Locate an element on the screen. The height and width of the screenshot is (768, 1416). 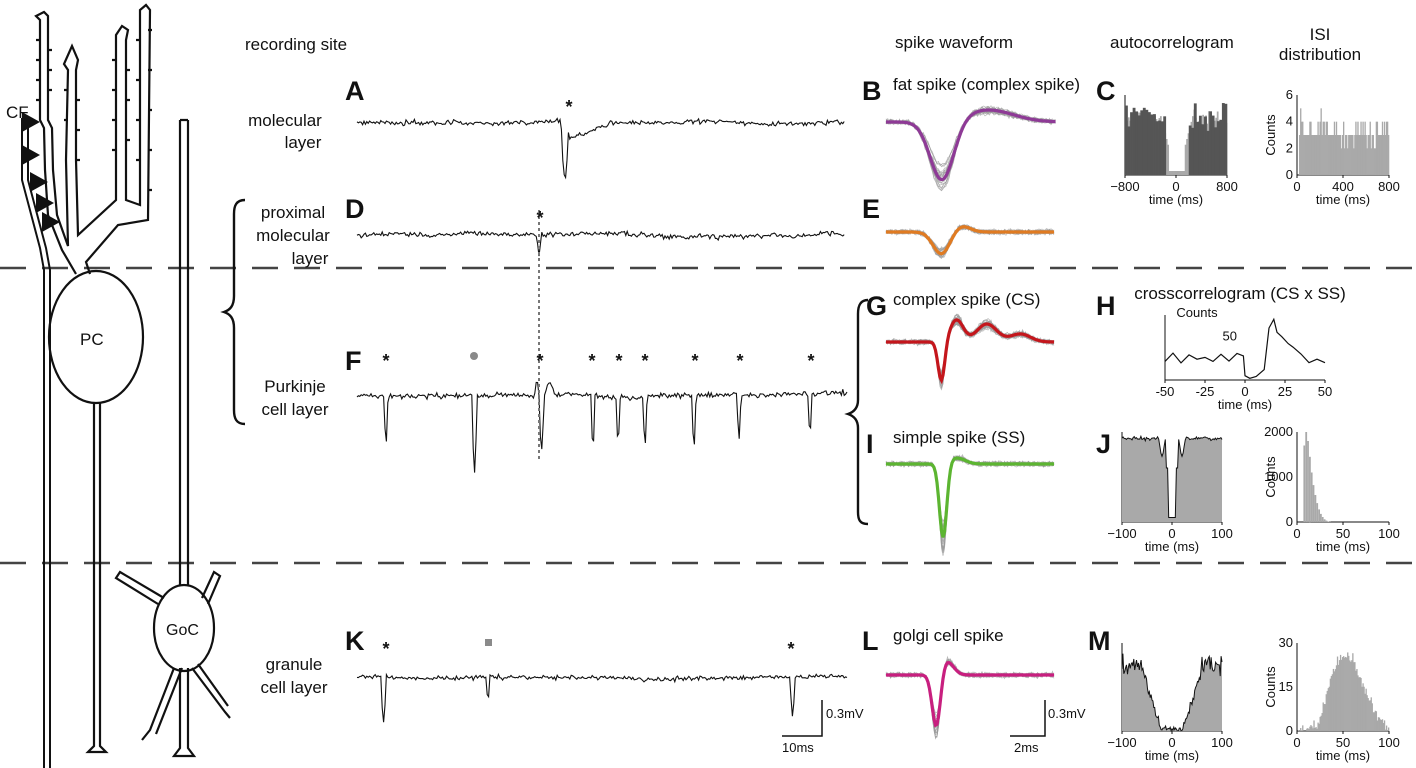
panel-letter-m: M is located at coordinates (1099, 641).